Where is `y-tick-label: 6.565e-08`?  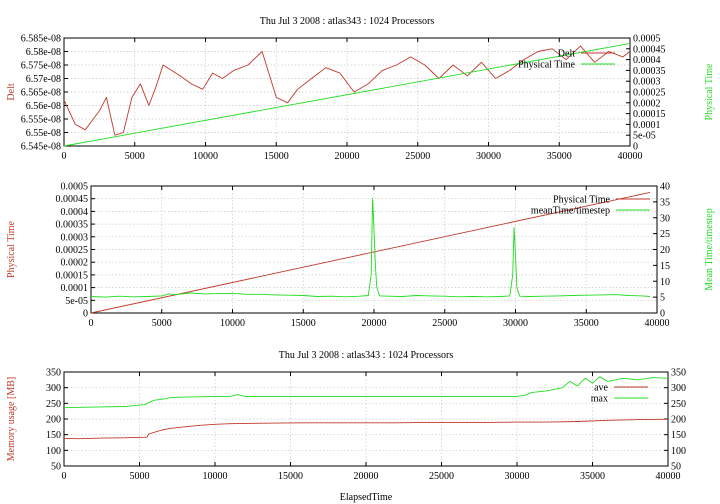 y-tick-label: 6.565e-08 is located at coordinates (41, 93).